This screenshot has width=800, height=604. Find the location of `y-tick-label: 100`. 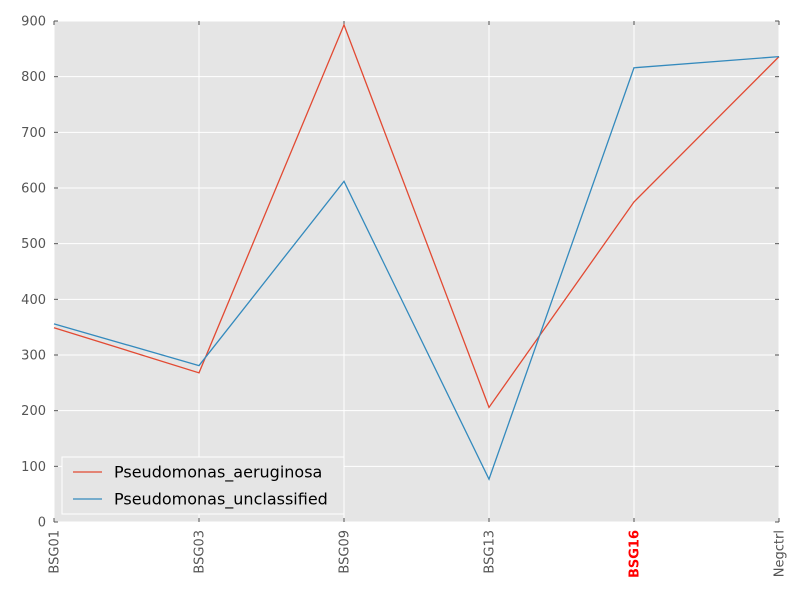

y-tick-label: 100 is located at coordinates (33, 467).